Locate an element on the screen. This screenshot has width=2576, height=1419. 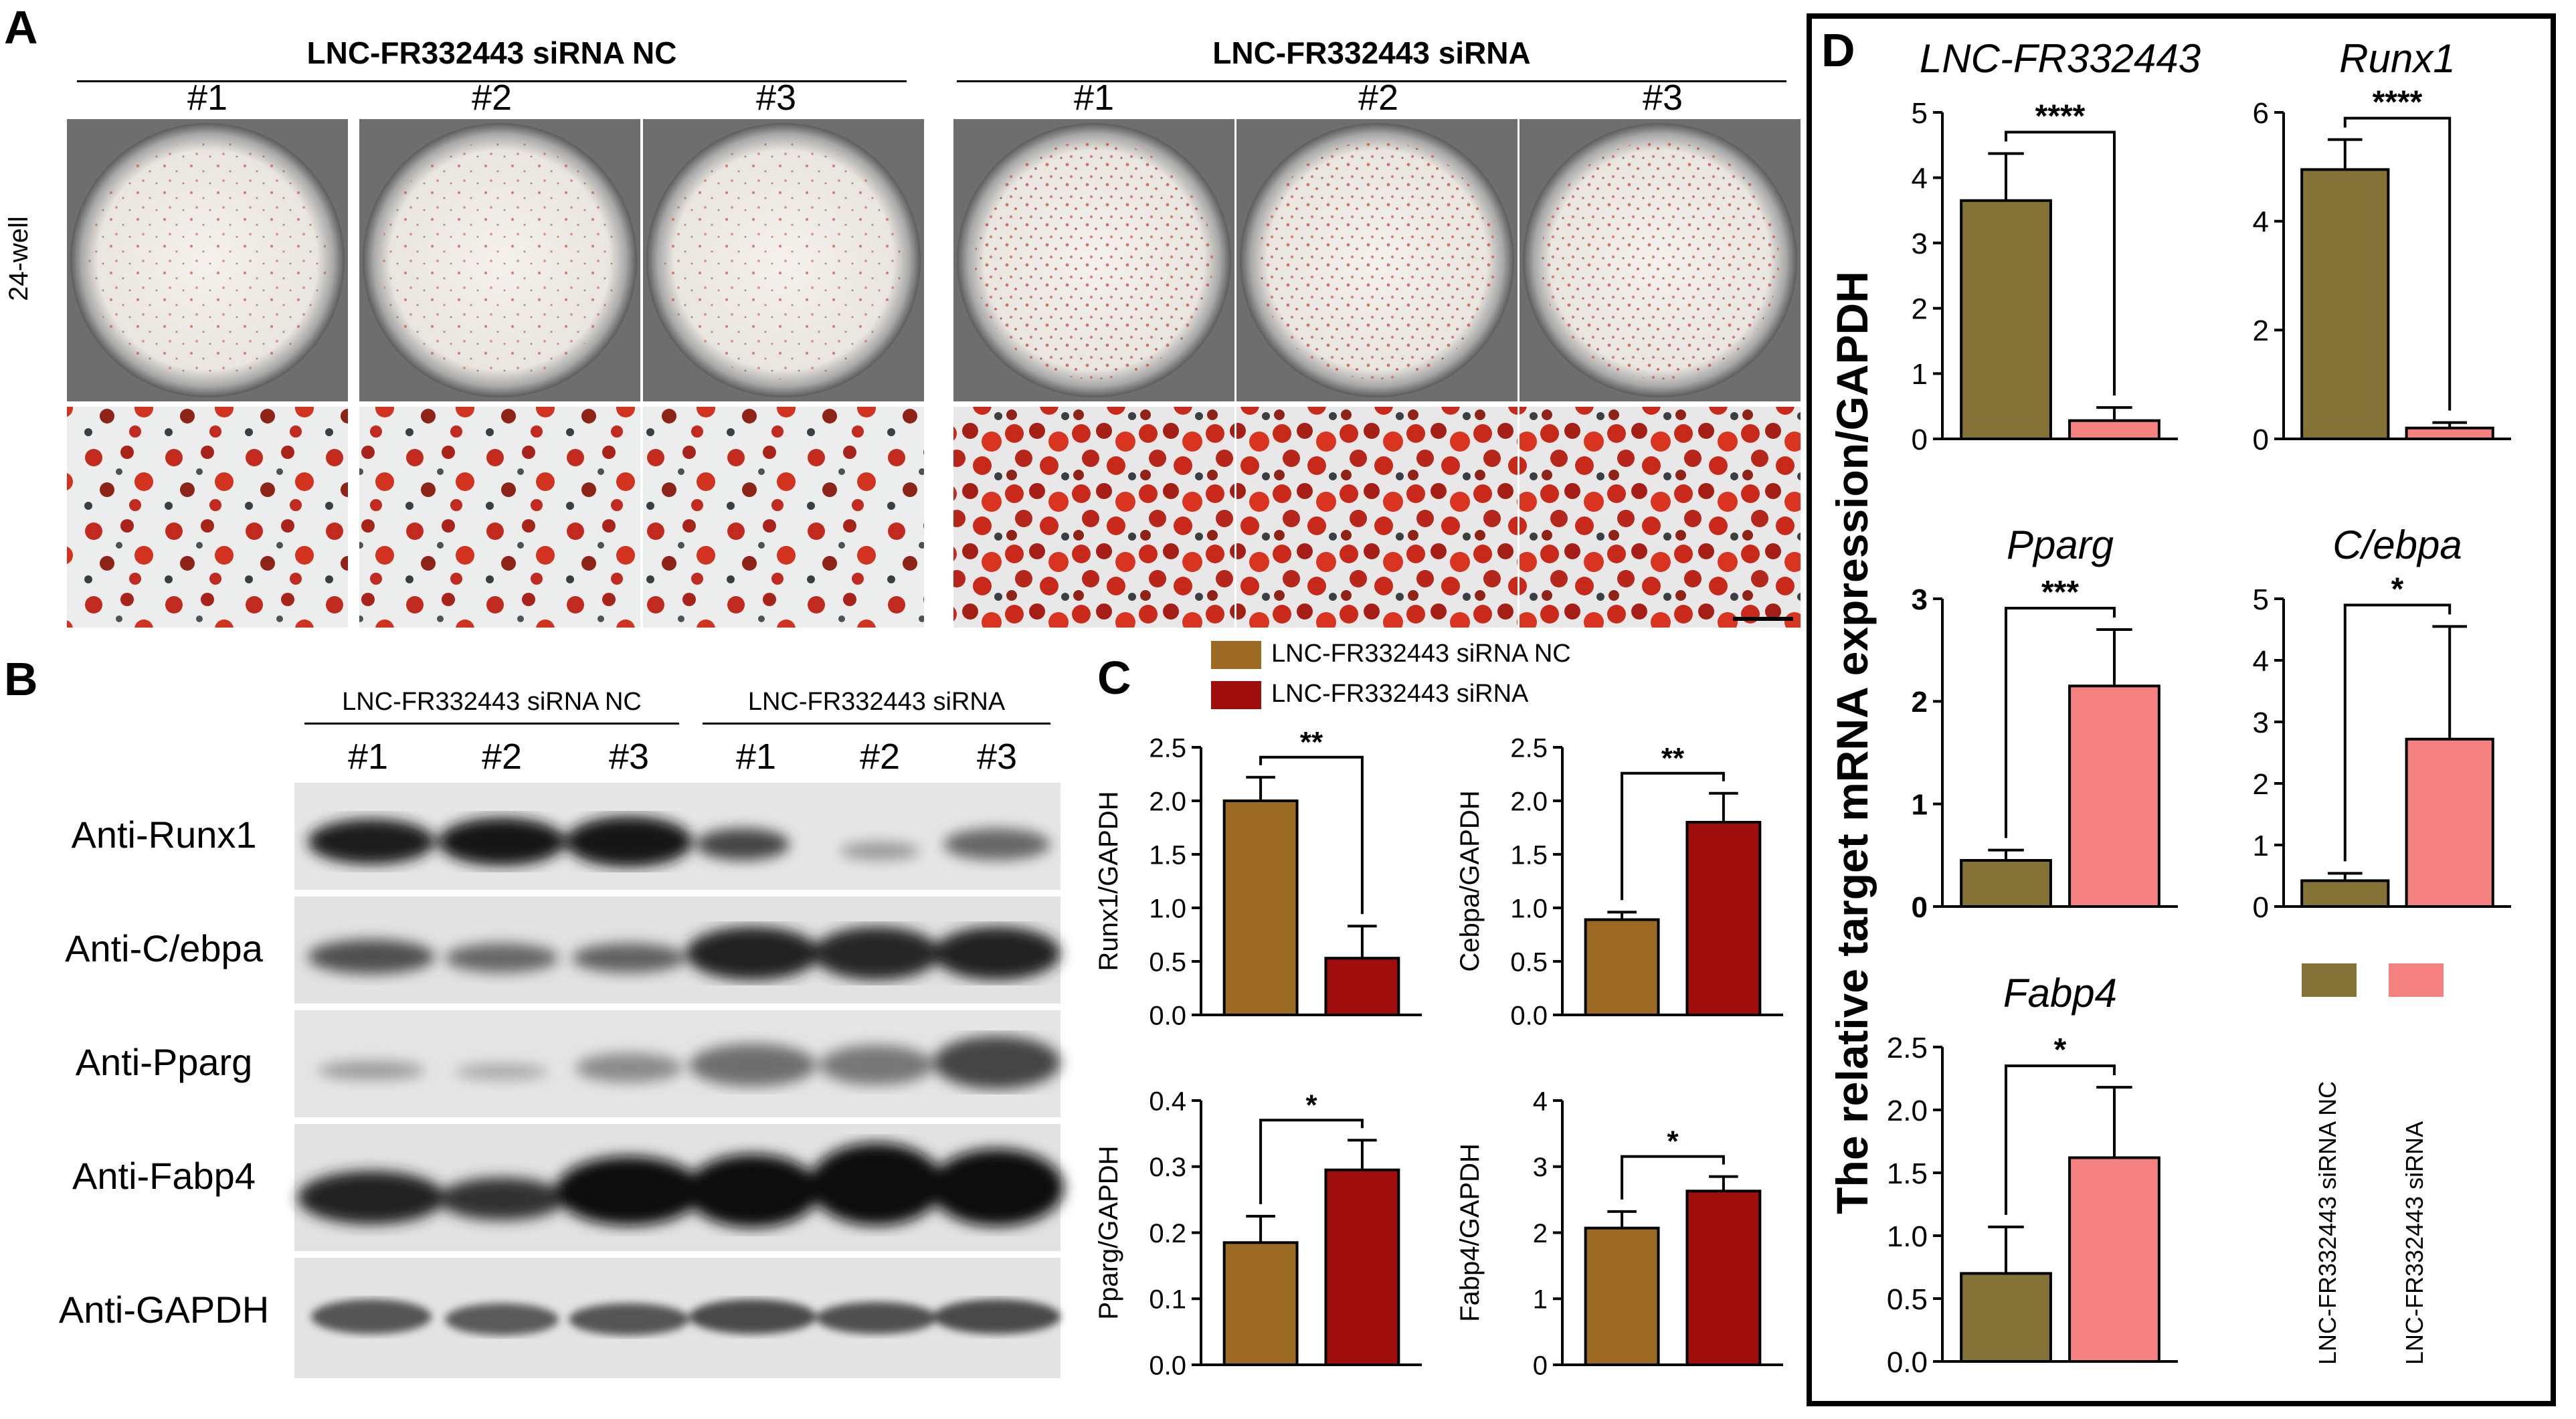
panel-c-legend-si: LNC-FR332443 siRNA is located at coordinates (1400, 694).